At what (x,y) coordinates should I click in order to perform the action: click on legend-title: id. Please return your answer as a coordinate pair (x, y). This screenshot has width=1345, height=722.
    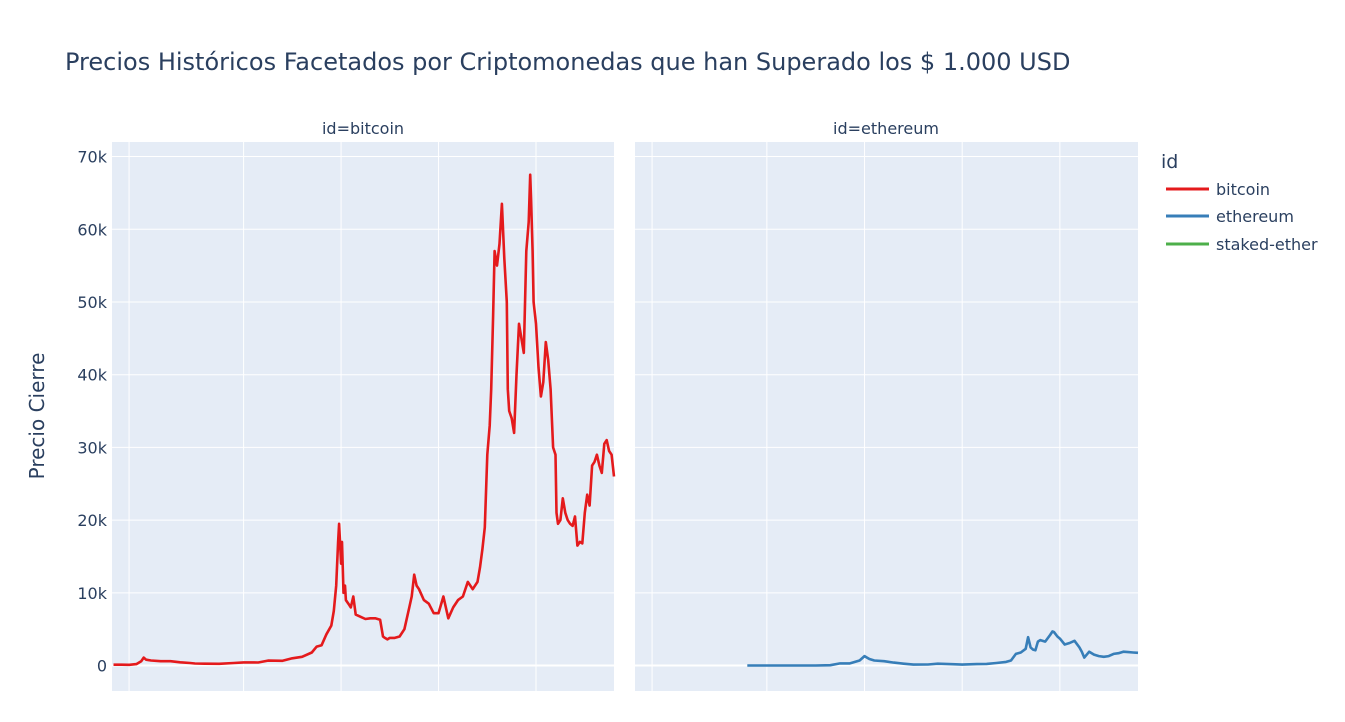
    Looking at the image, I should click on (1169, 162).